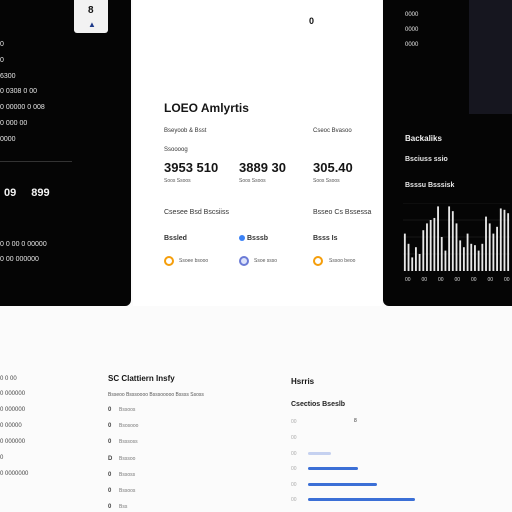 The image size is (512, 512). I want to click on footer-text: Ssoee bsooo, so click(194, 261).